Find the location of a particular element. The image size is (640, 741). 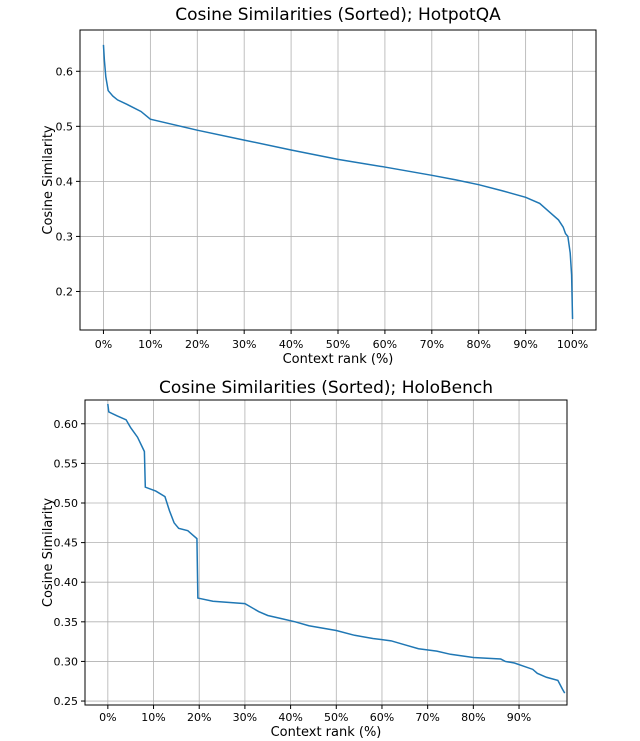

chart1-x-tick-label-5: 50% is located at coordinates (338, 344).